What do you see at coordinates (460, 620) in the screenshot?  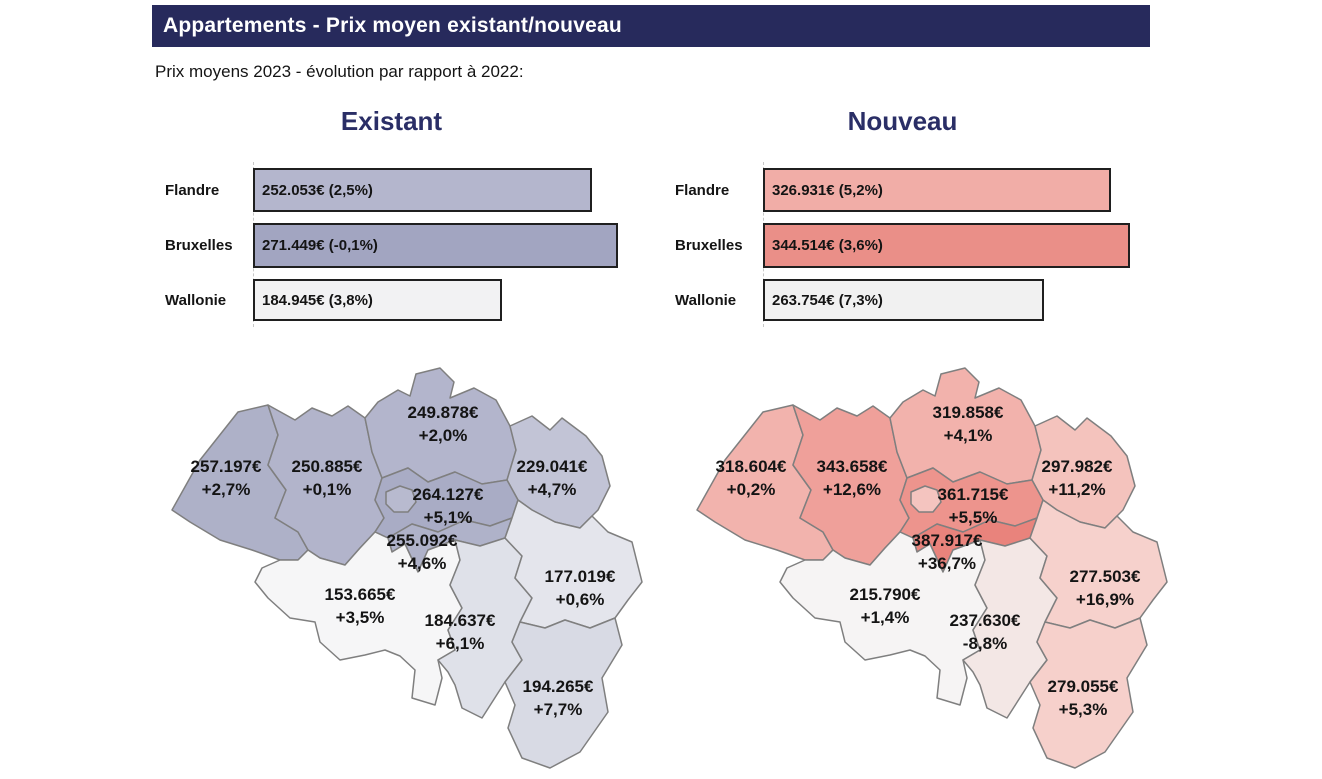 I see `map-label-namur-existant: 184.637€` at bounding box center [460, 620].